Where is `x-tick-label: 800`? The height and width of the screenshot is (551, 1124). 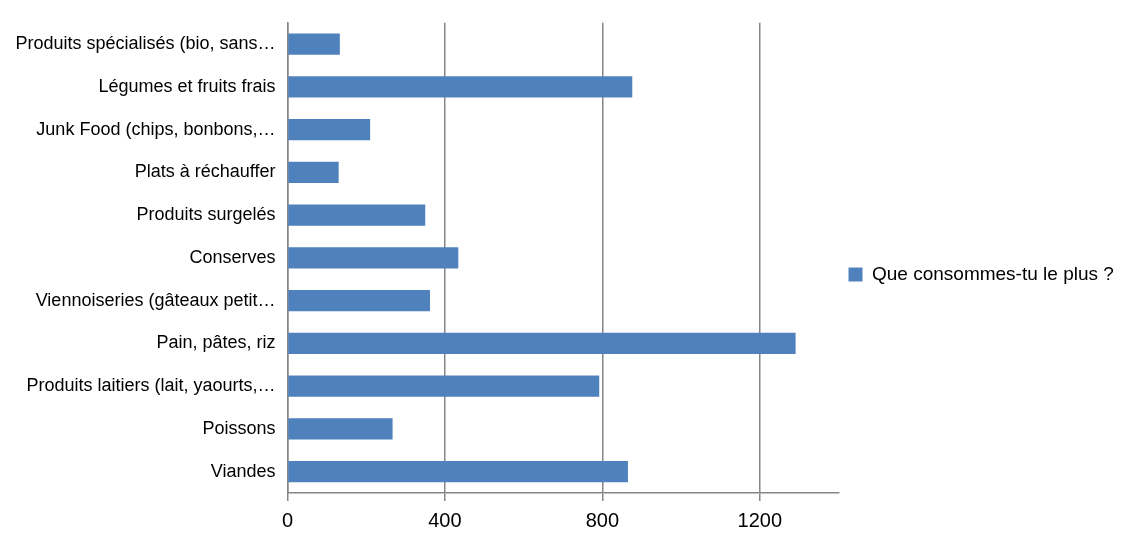
x-tick-label: 800 is located at coordinates (602, 519).